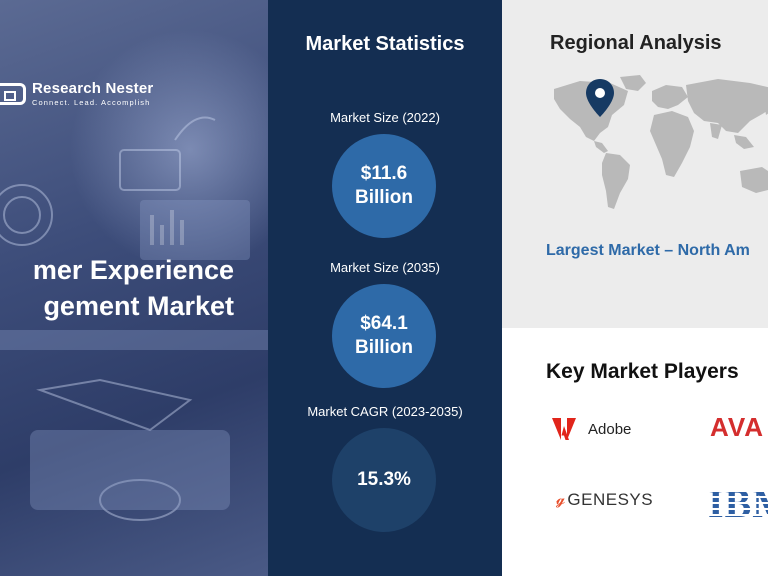 This screenshot has height=576, width=768. What do you see at coordinates (385, 44) in the screenshot?
I see `statistics-heading: Market Statistics` at bounding box center [385, 44].